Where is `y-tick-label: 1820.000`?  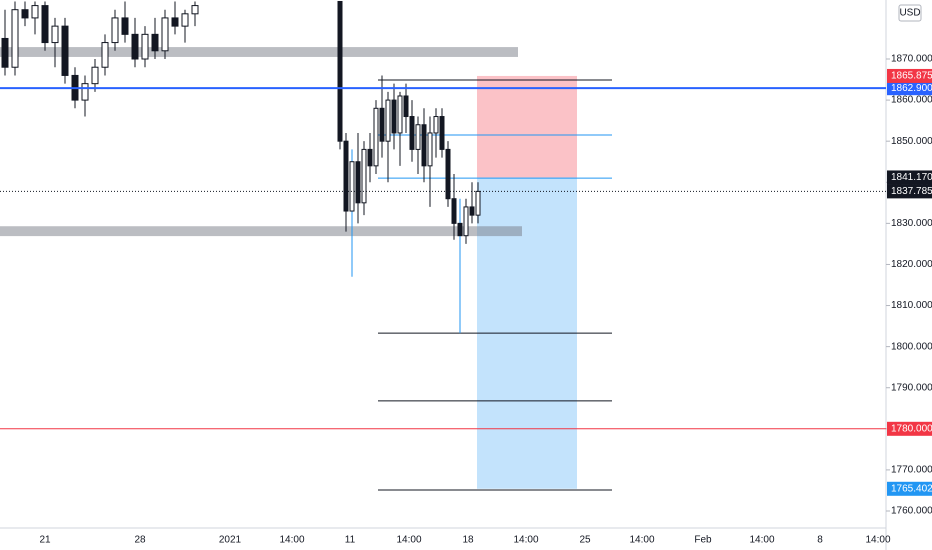 y-tick-label: 1820.000 is located at coordinates (911, 264).